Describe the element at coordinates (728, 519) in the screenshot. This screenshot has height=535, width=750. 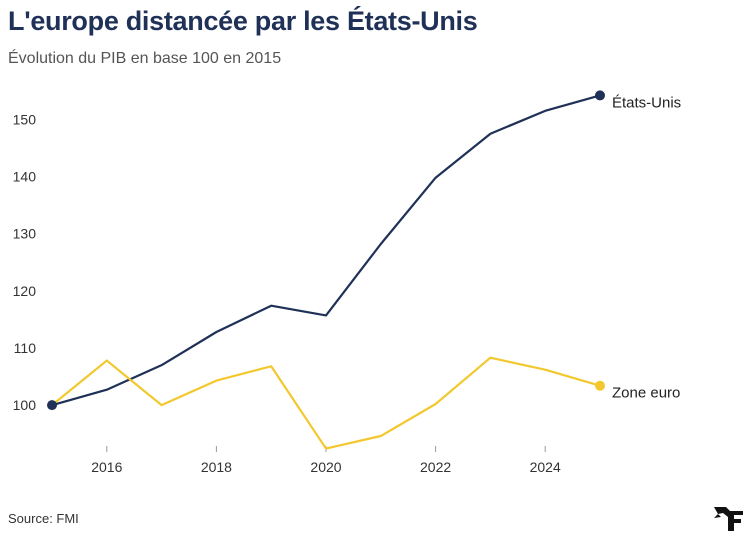
I see `le-figaro-logo-icon` at that location.